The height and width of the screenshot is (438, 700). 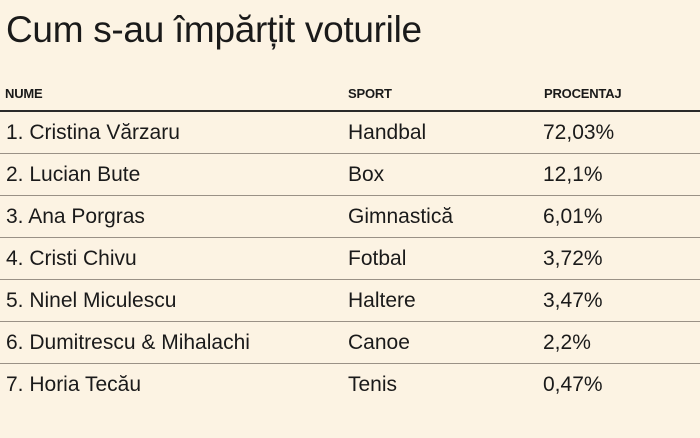 What do you see at coordinates (75, 216) in the screenshot?
I see `row-name: 3. Ana Porgras` at bounding box center [75, 216].